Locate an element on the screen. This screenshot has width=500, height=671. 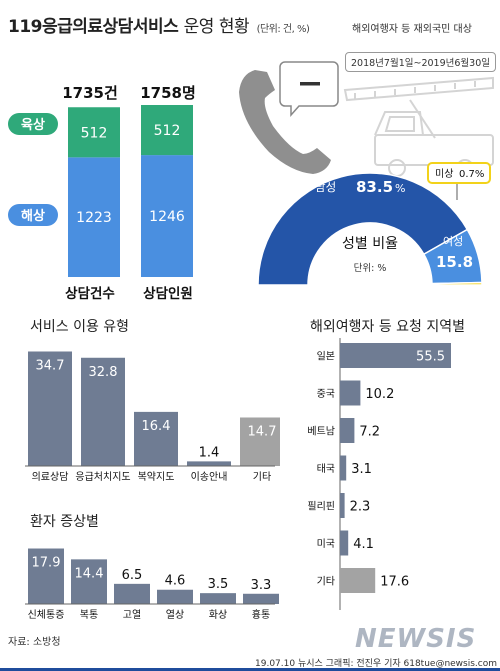
unknown-callout is located at coordinates (459, 173).